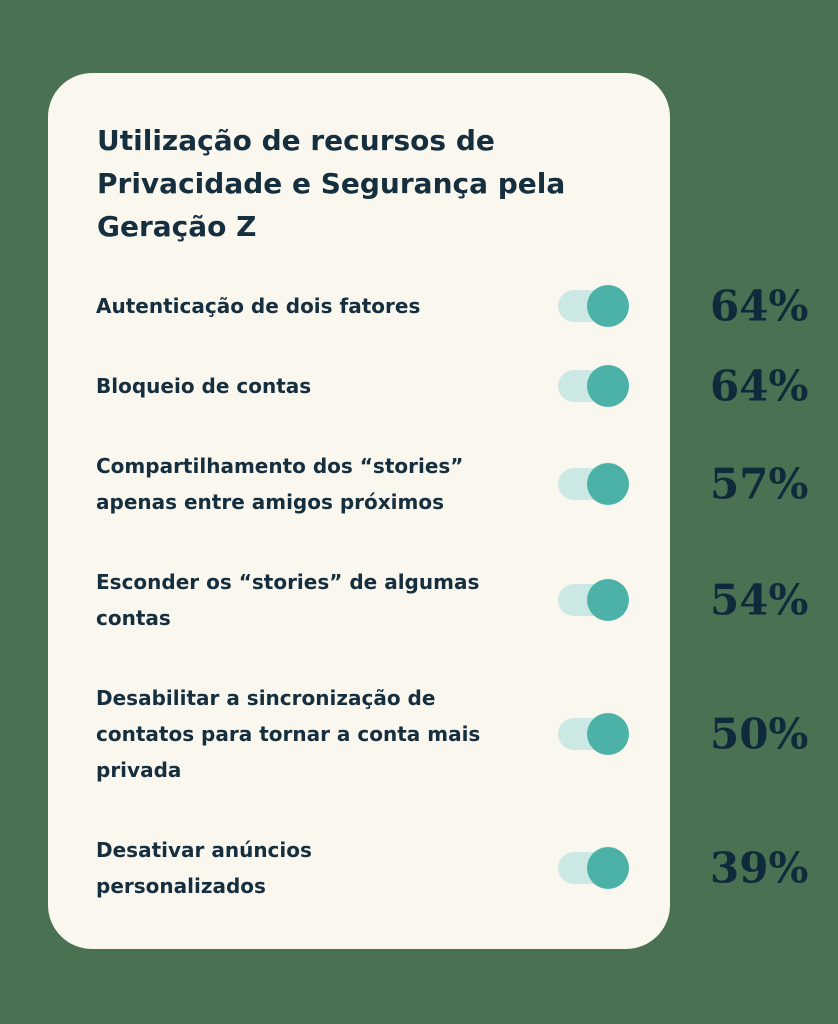  Describe the element at coordinates (288, 600) in the screenshot. I see `feature-label: Esconder os “stories” de algumas contas` at that location.